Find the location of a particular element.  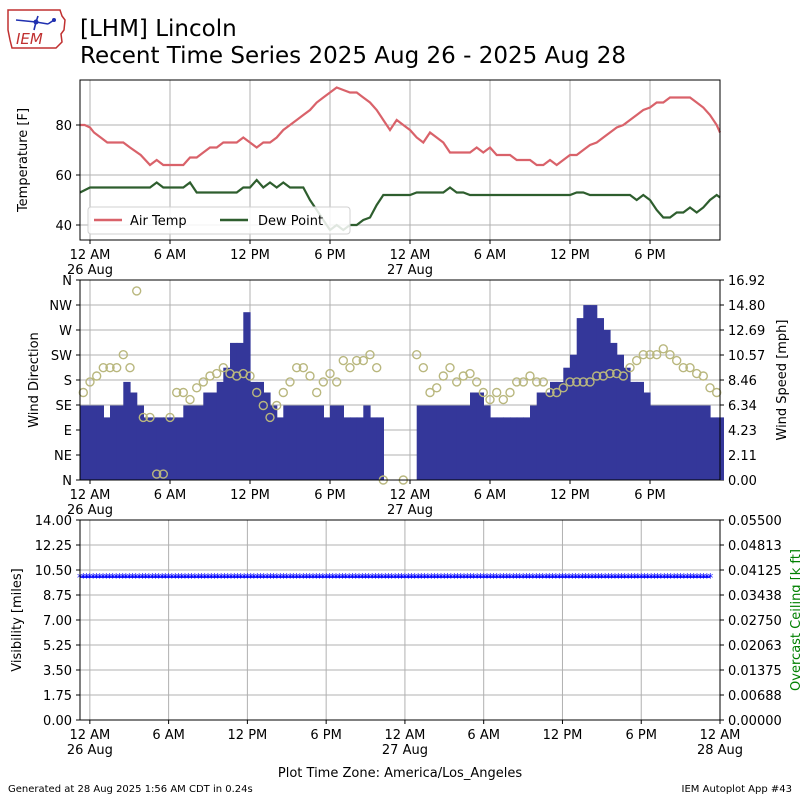

wind-xtick-sublabel-0: 26 Aug is located at coordinates (90, 510).